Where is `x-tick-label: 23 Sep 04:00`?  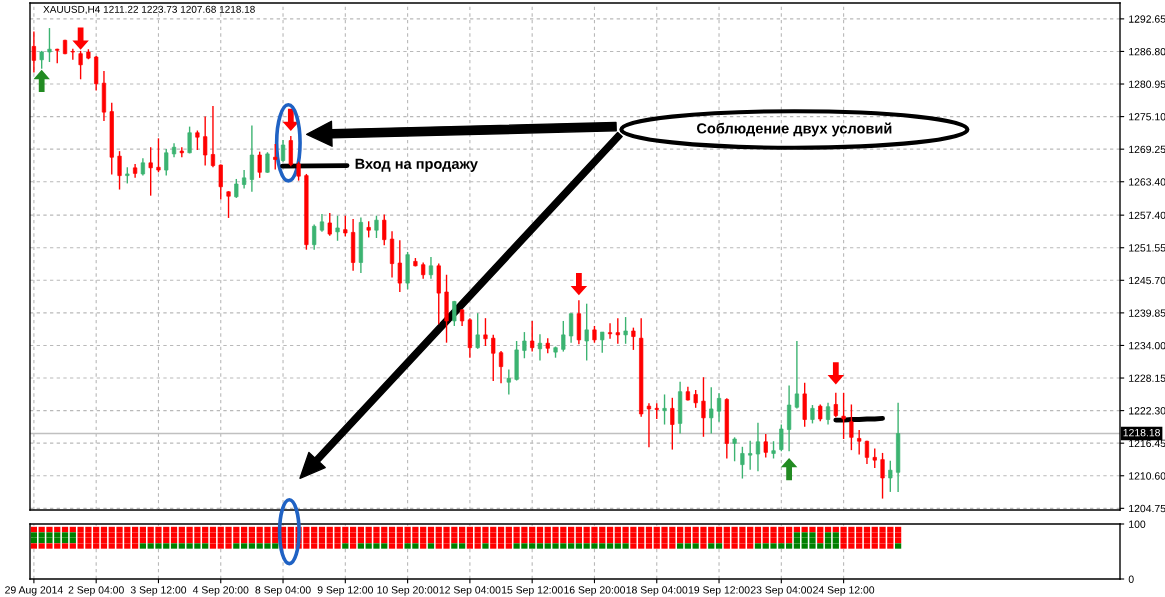
x-tick-label: 23 Sep 04:00 is located at coordinates (781, 591).